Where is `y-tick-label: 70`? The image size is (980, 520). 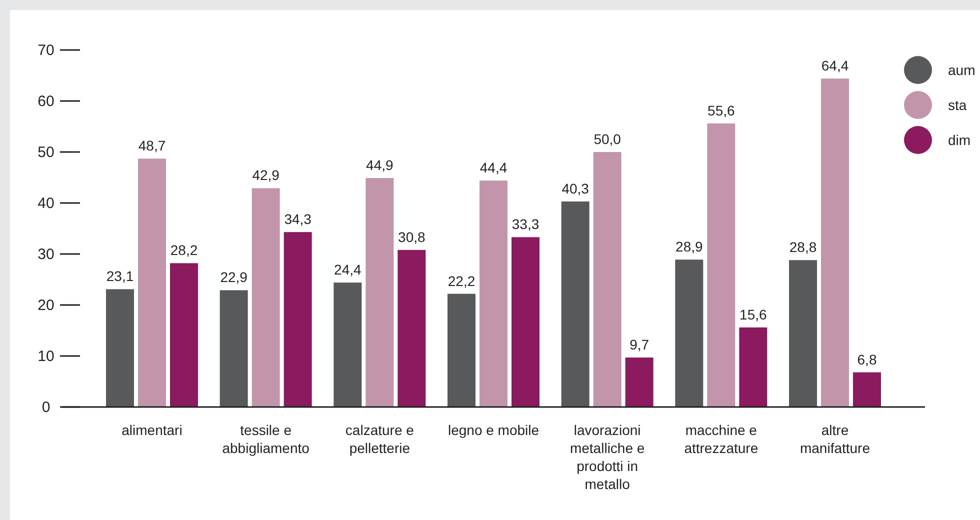 y-tick-label: 70 is located at coordinates (46, 50).